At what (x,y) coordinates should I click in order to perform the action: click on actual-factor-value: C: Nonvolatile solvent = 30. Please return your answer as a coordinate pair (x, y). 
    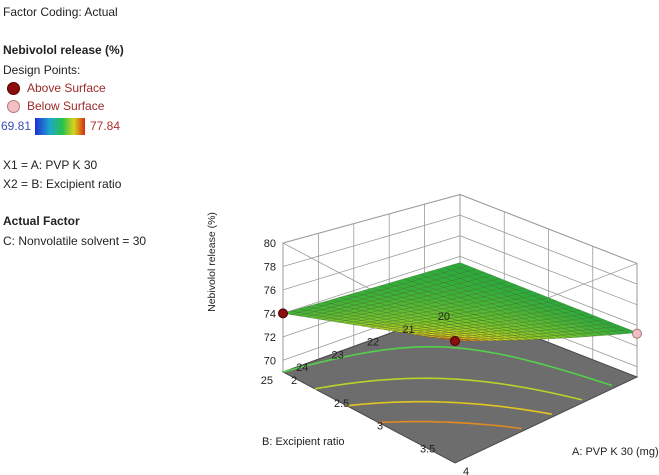
    Looking at the image, I should click on (75, 241).